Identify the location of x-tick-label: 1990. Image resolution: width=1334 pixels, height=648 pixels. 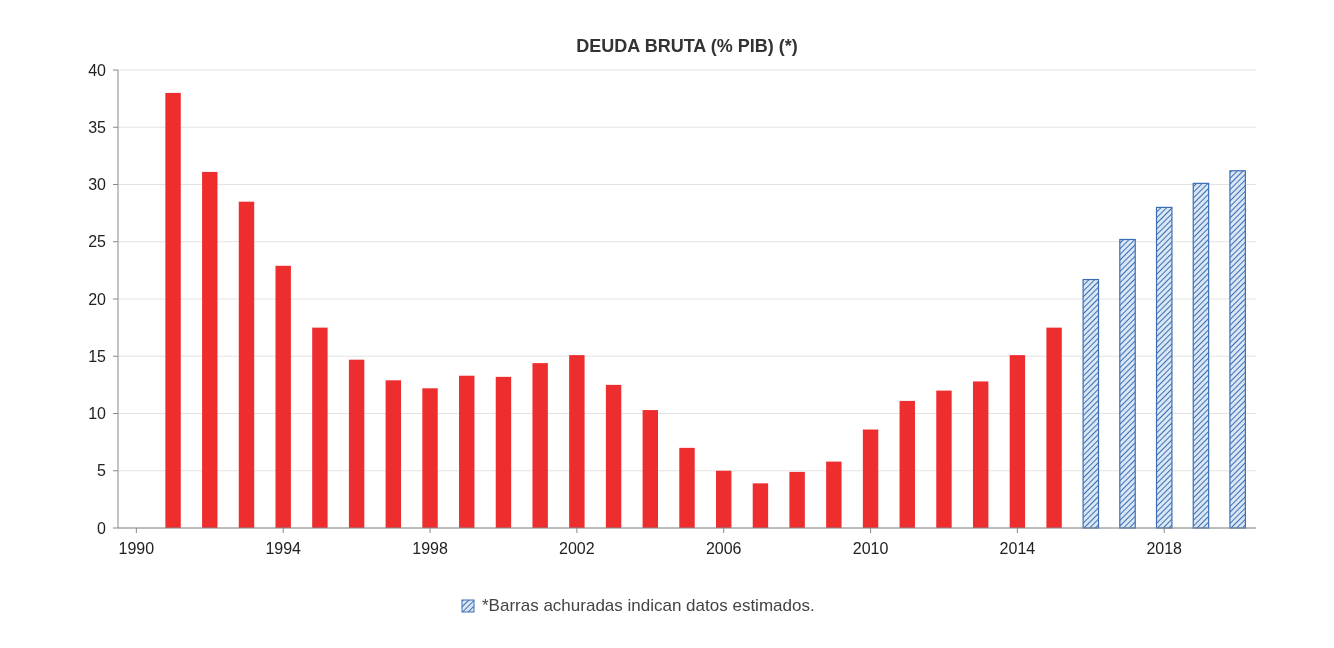
(136, 548).